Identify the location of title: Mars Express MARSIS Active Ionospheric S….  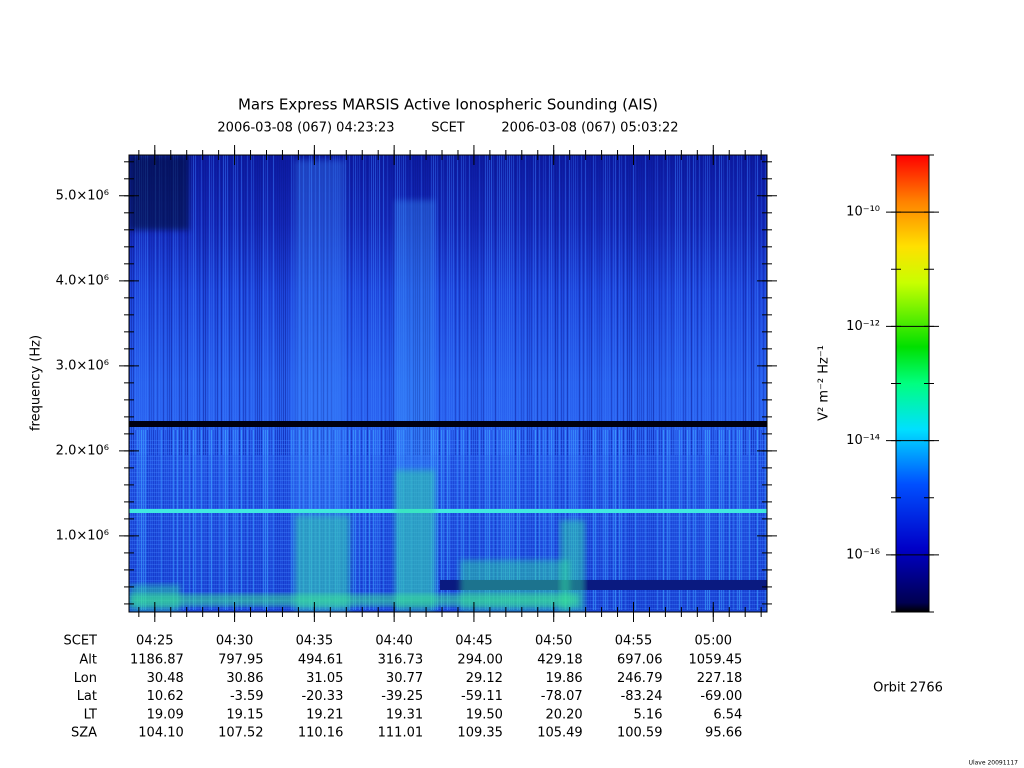
(448, 105).